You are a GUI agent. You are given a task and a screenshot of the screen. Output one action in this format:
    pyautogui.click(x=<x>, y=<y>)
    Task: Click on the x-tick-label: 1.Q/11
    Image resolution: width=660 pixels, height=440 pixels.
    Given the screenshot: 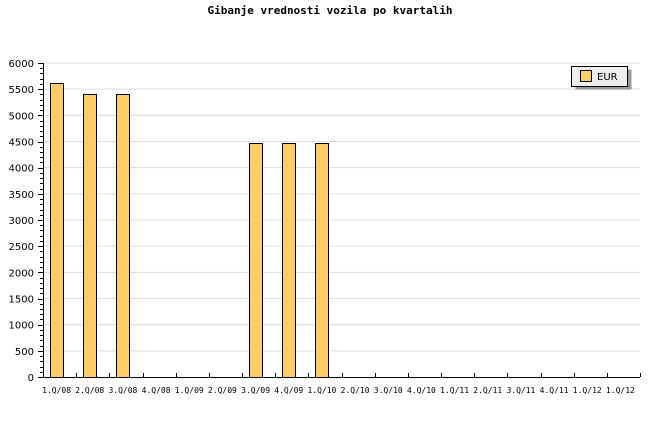 What is the action you would take?
    pyautogui.click(x=454, y=390)
    